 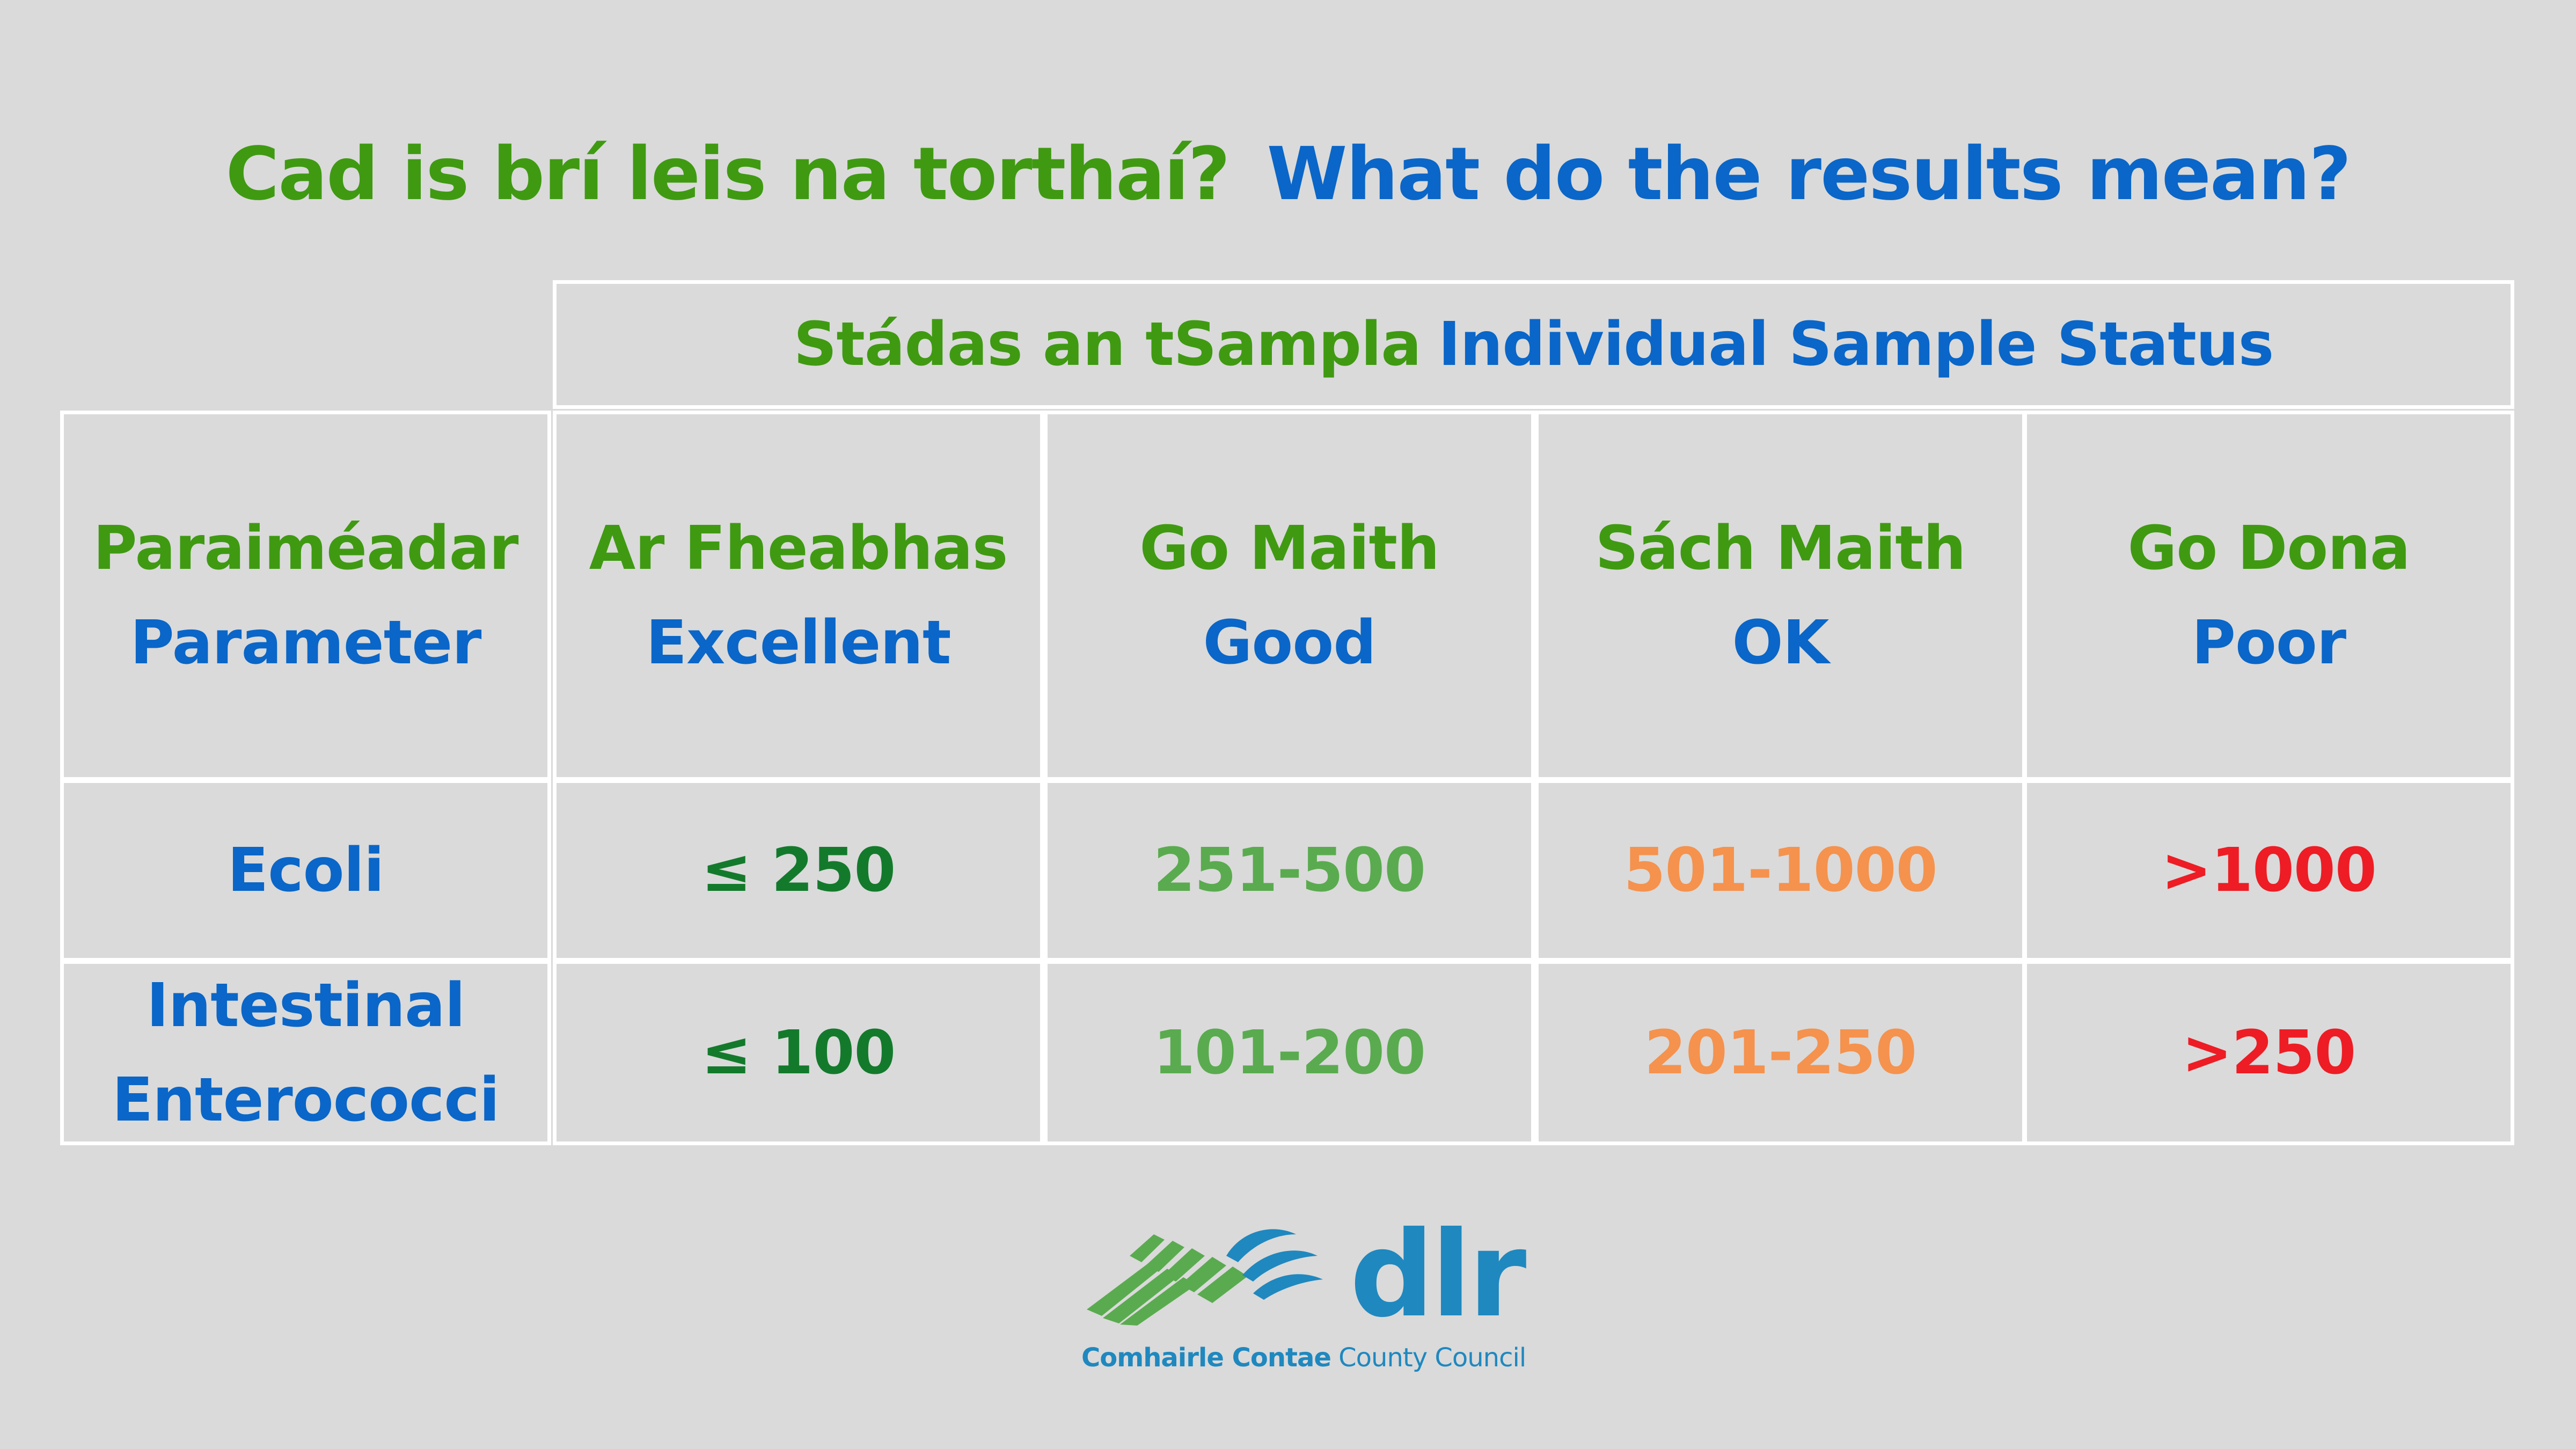 I want to click on value-cell-good: 101-200, so click(x=1289, y=1052).